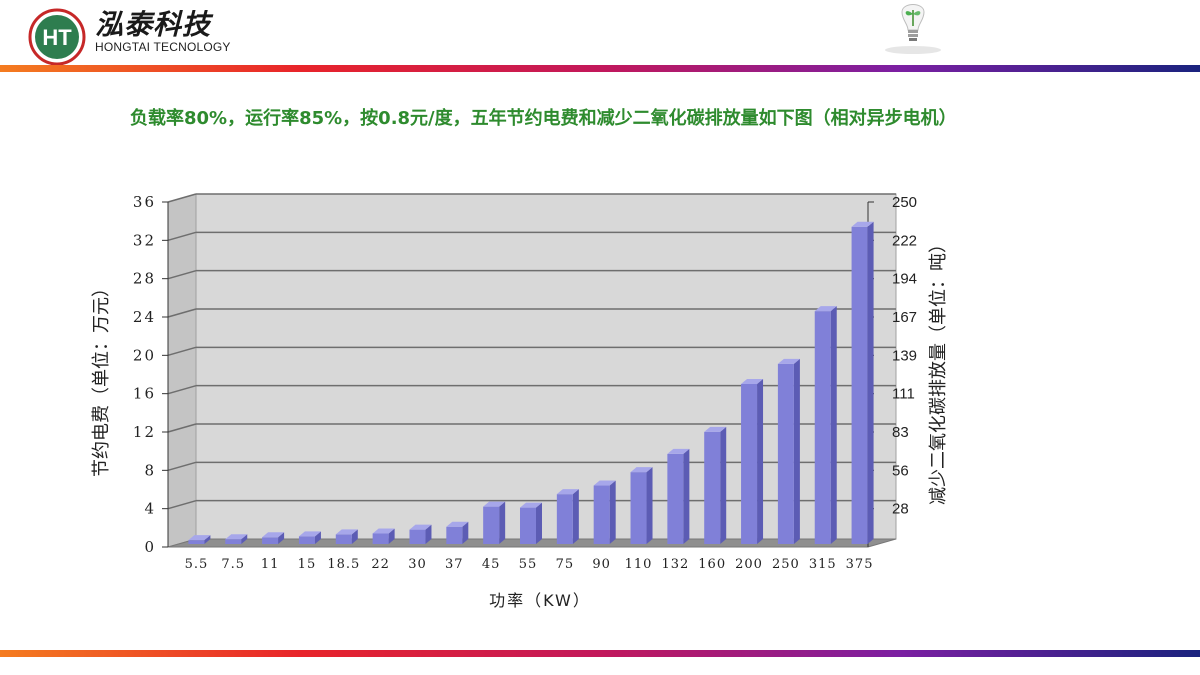 The height and width of the screenshot is (675, 1200). Describe the element at coordinates (565, 564) in the screenshot. I see `x-tick-label: 75` at that location.